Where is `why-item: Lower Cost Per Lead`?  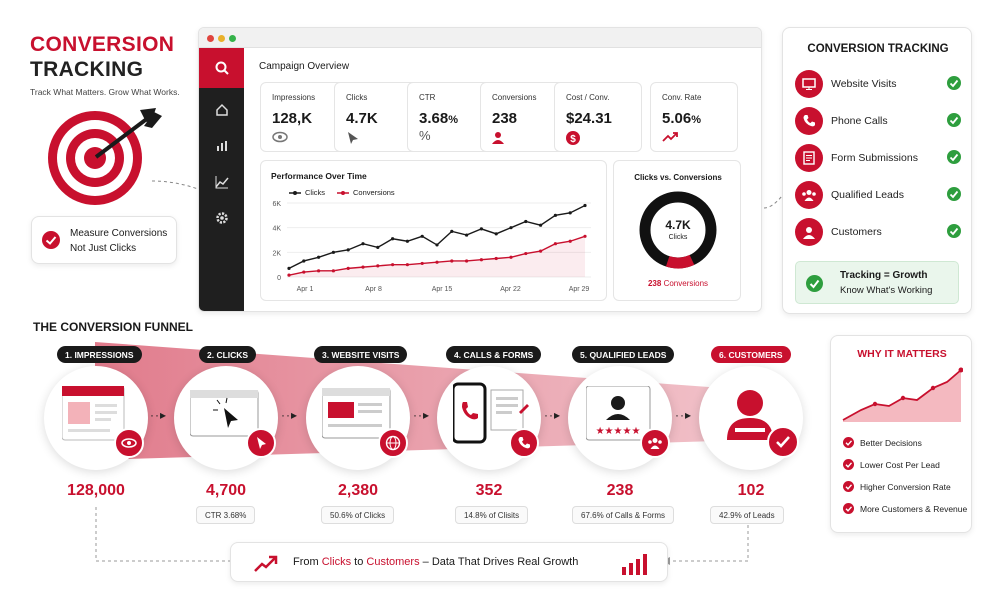 why-item: Lower Cost Per Lead is located at coordinates (891, 464).